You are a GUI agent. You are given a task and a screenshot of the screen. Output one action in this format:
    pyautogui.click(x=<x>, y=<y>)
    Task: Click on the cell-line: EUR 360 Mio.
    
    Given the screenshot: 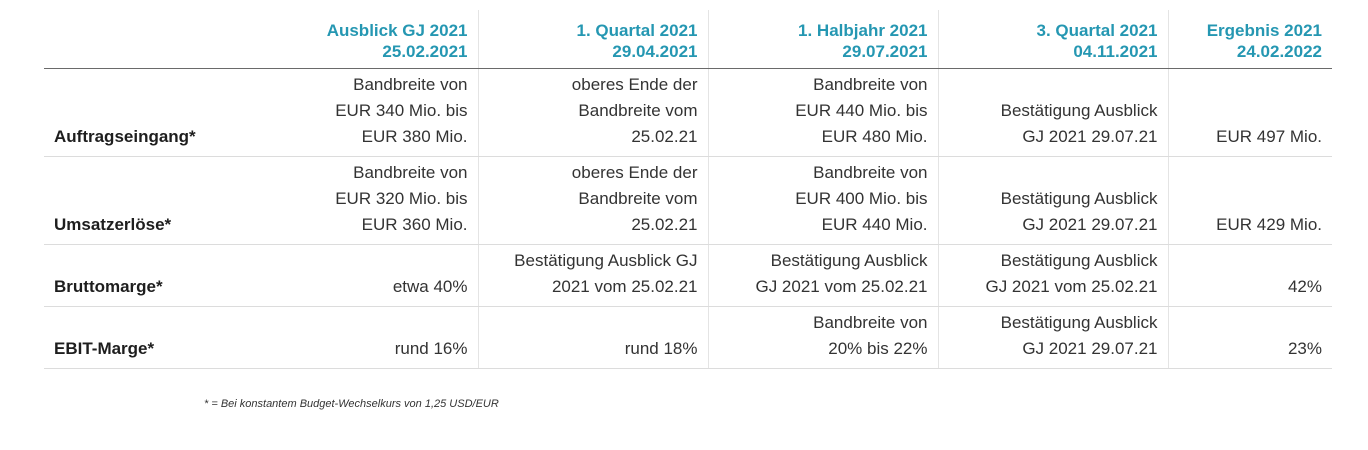 What is the action you would take?
    pyautogui.click(x=414, y=224)
    